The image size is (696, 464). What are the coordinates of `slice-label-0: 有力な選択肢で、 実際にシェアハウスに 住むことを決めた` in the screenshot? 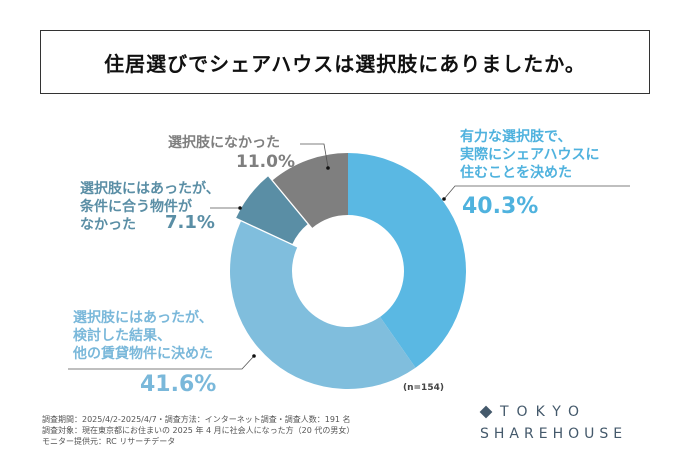 It's located at (529, 155).